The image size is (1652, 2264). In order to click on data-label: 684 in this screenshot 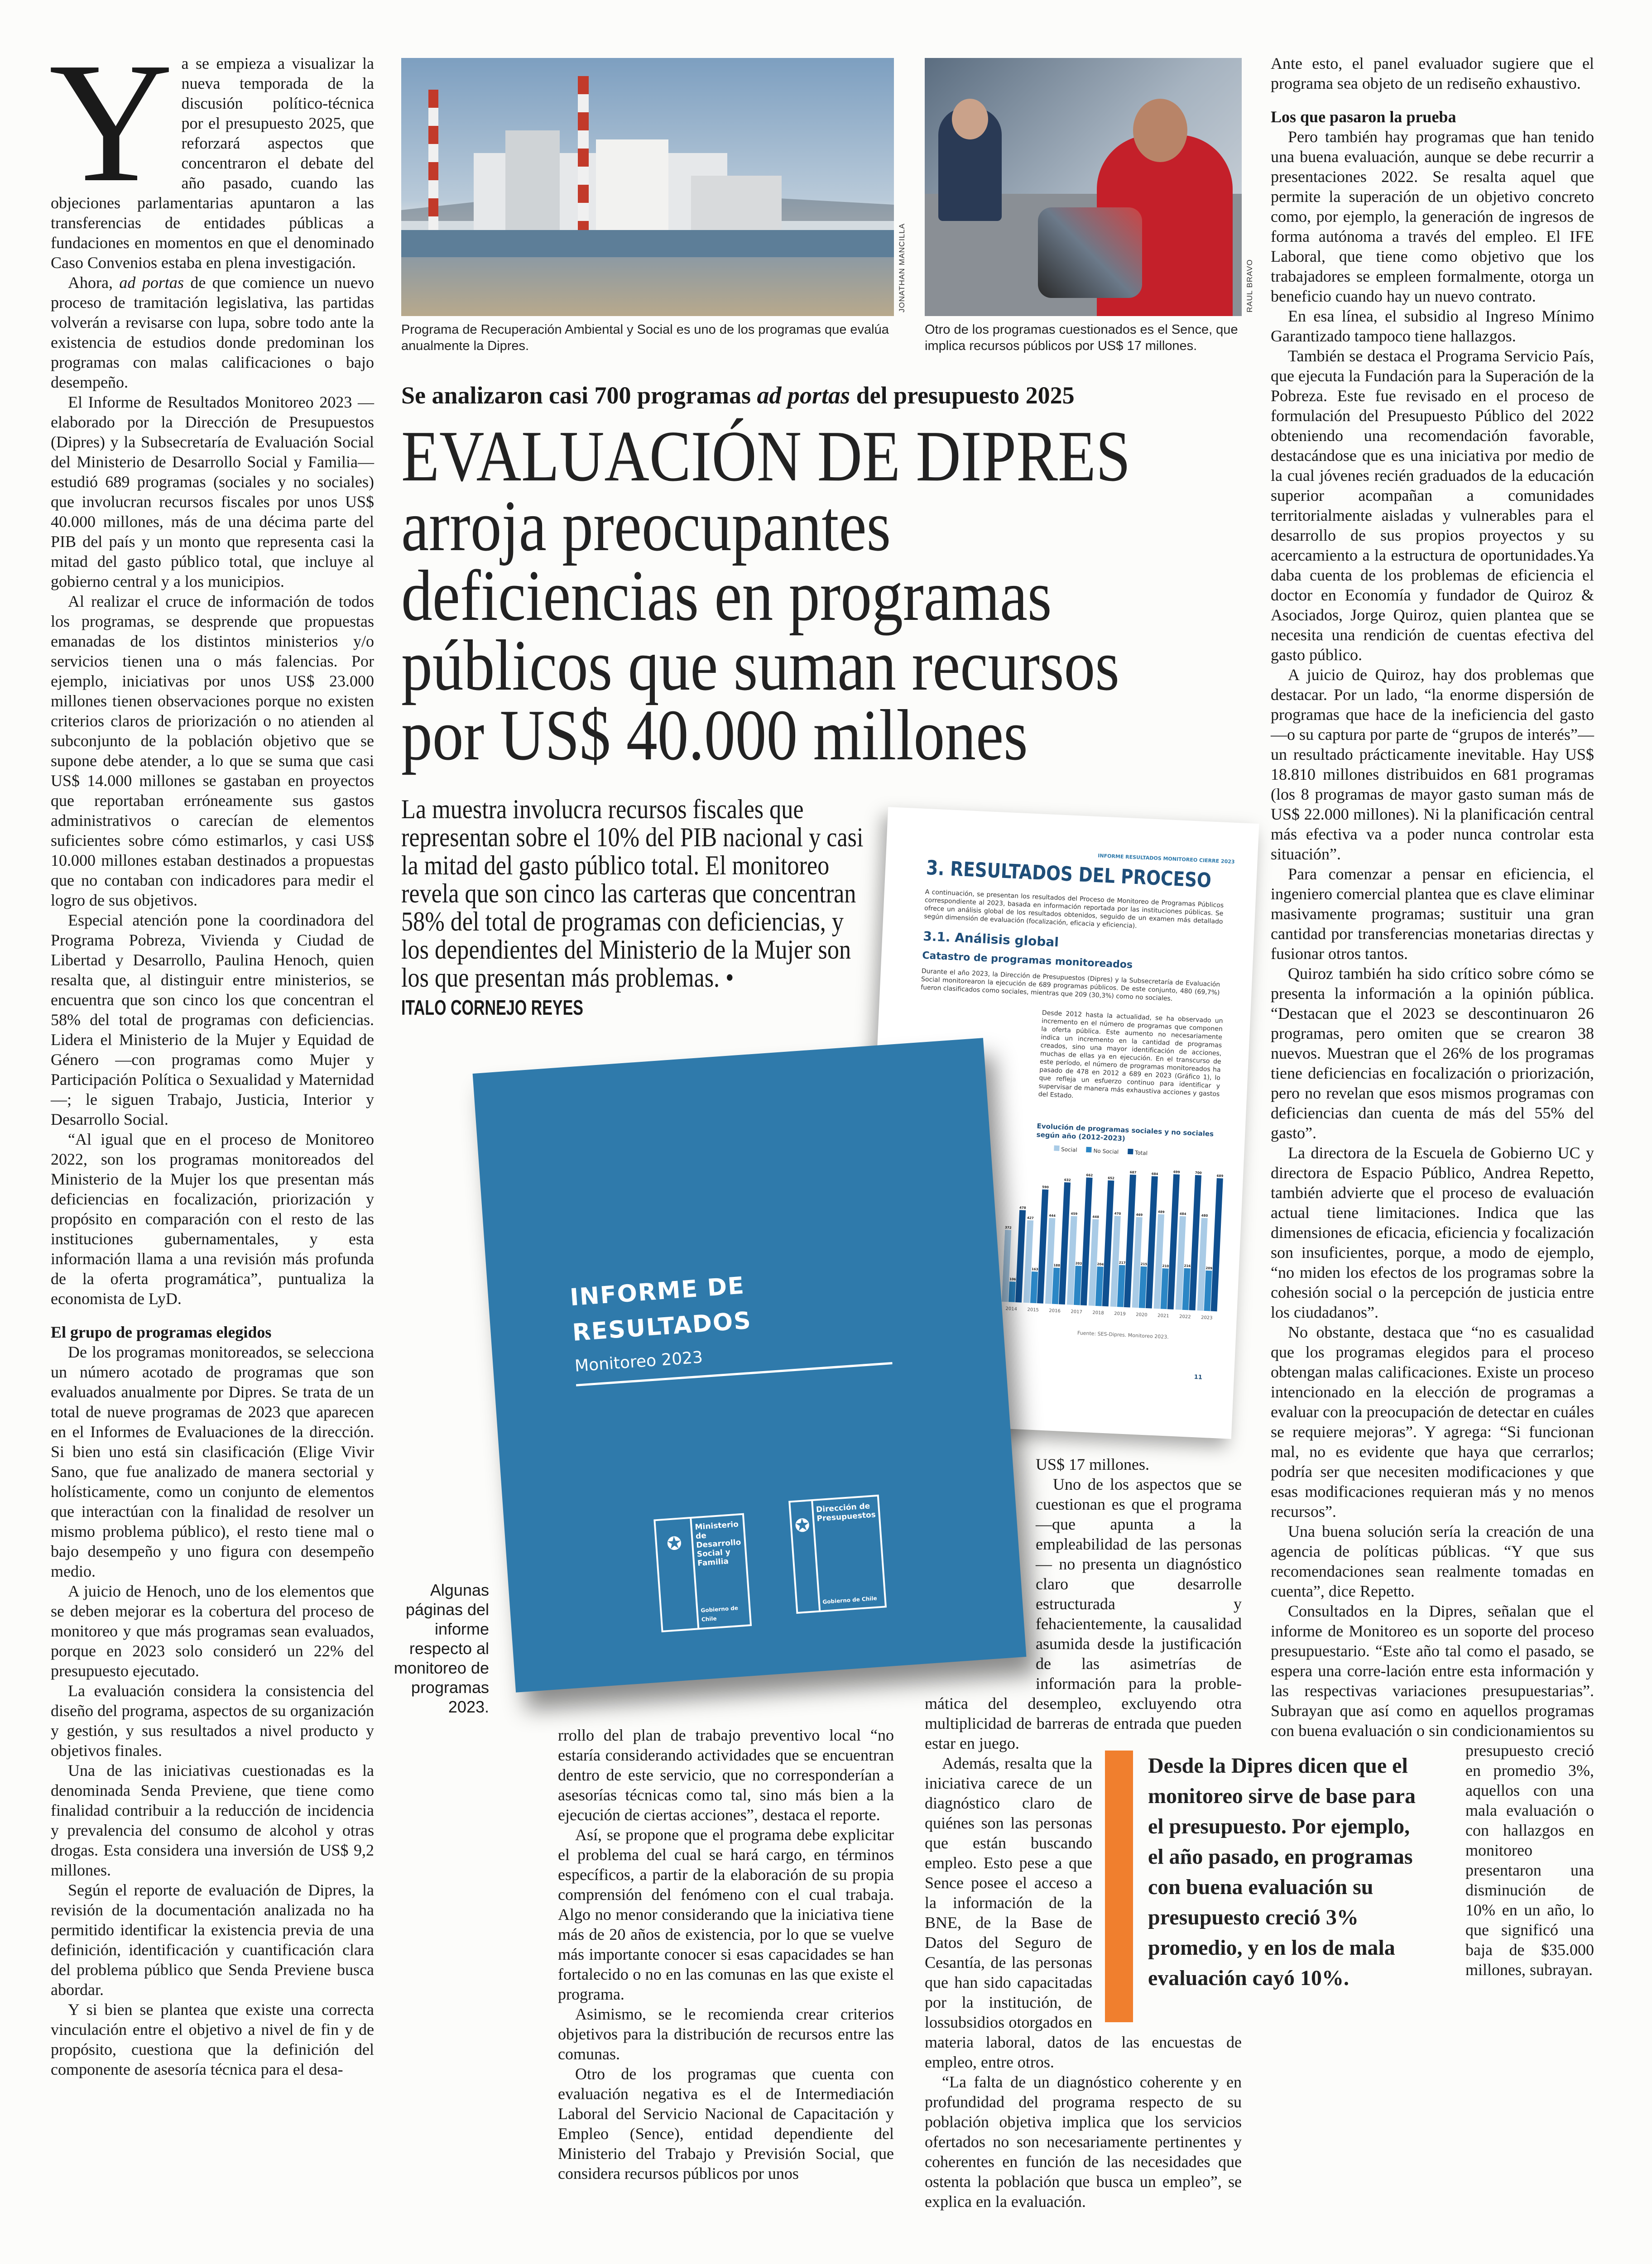, I will do `click(1155, 1174)`.